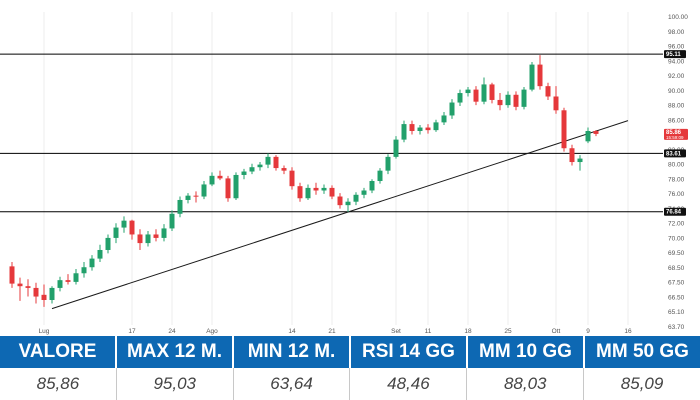 This screenshot has width=700, height=400. I want to click on level-tag-label-2: 76.84, so click(674, 213).